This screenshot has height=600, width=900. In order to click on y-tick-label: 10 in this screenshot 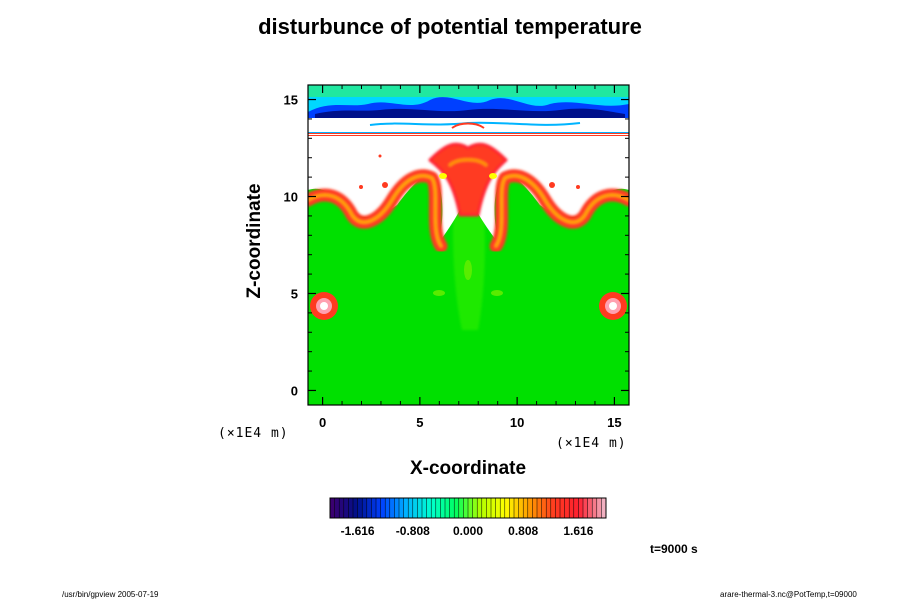, I will do `click(291, 197)`.